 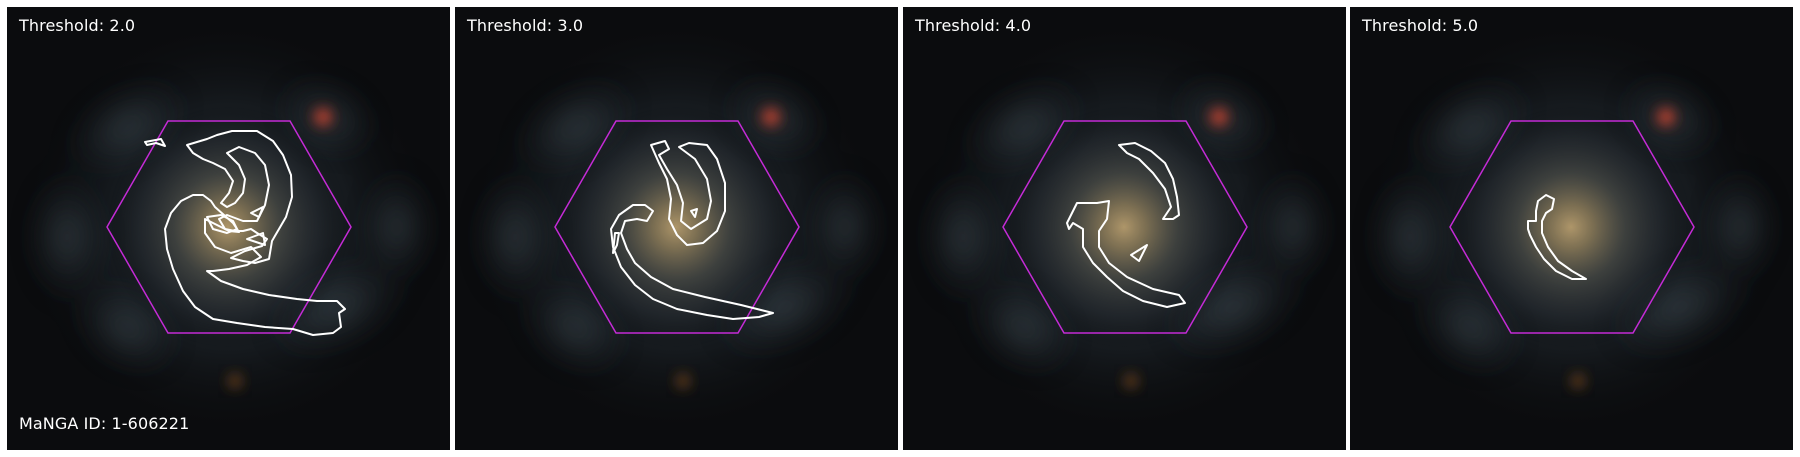 What do you see at coordinates (1420, 25) in the screenshot?
I see `threshold-label: Threshold: 5.0` at bounding box center [1420, 25].